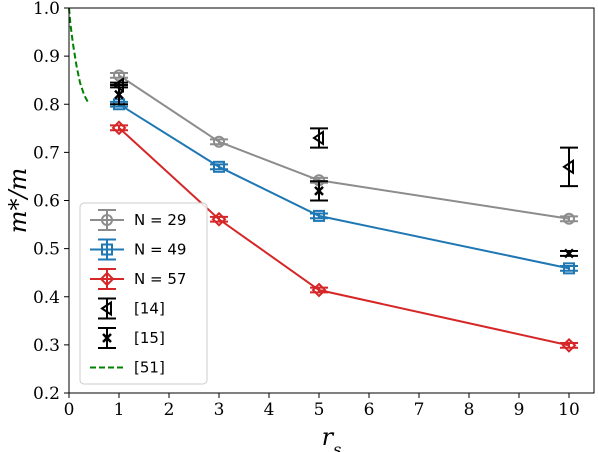 The height and width of the screenshot is (452, 598). I want to click on y-tick-label: 0.2, so click(46, 394).